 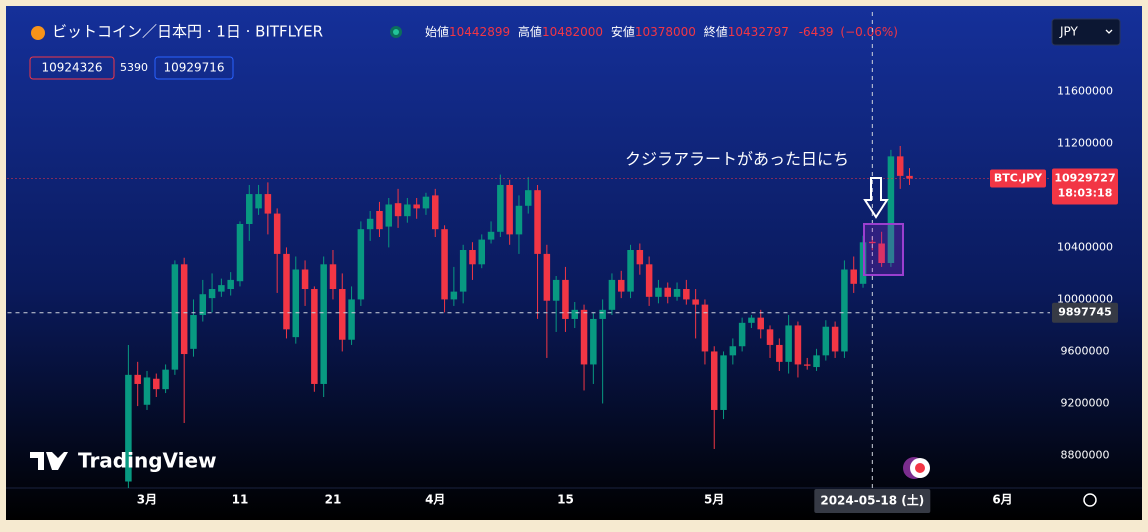 I want to click on symbol-tag, so click(x=1018, y=178).